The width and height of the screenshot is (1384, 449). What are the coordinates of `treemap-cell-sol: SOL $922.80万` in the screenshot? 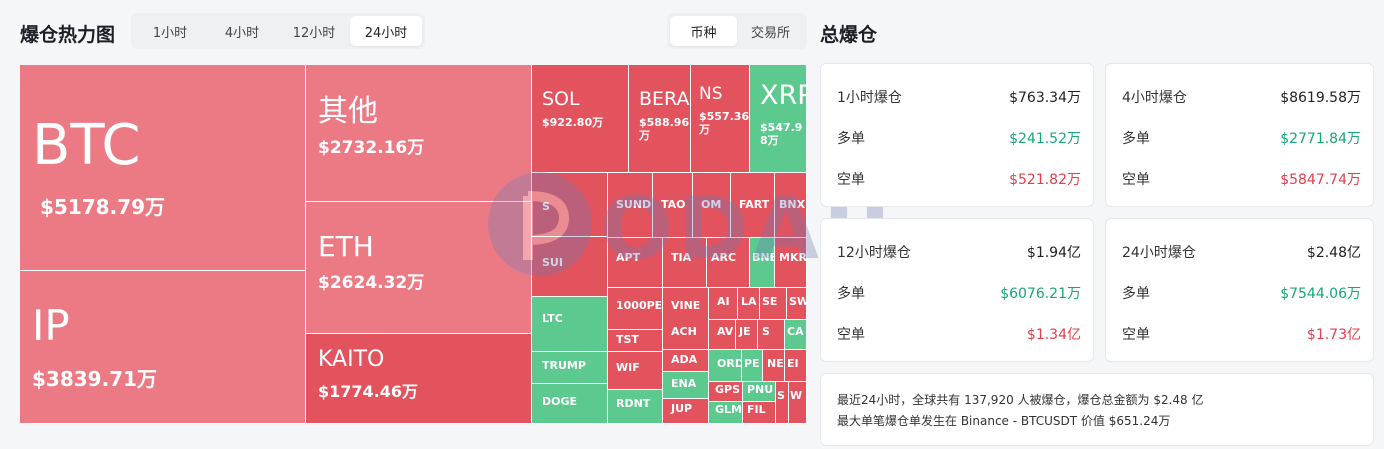 It's located at (580, 119).